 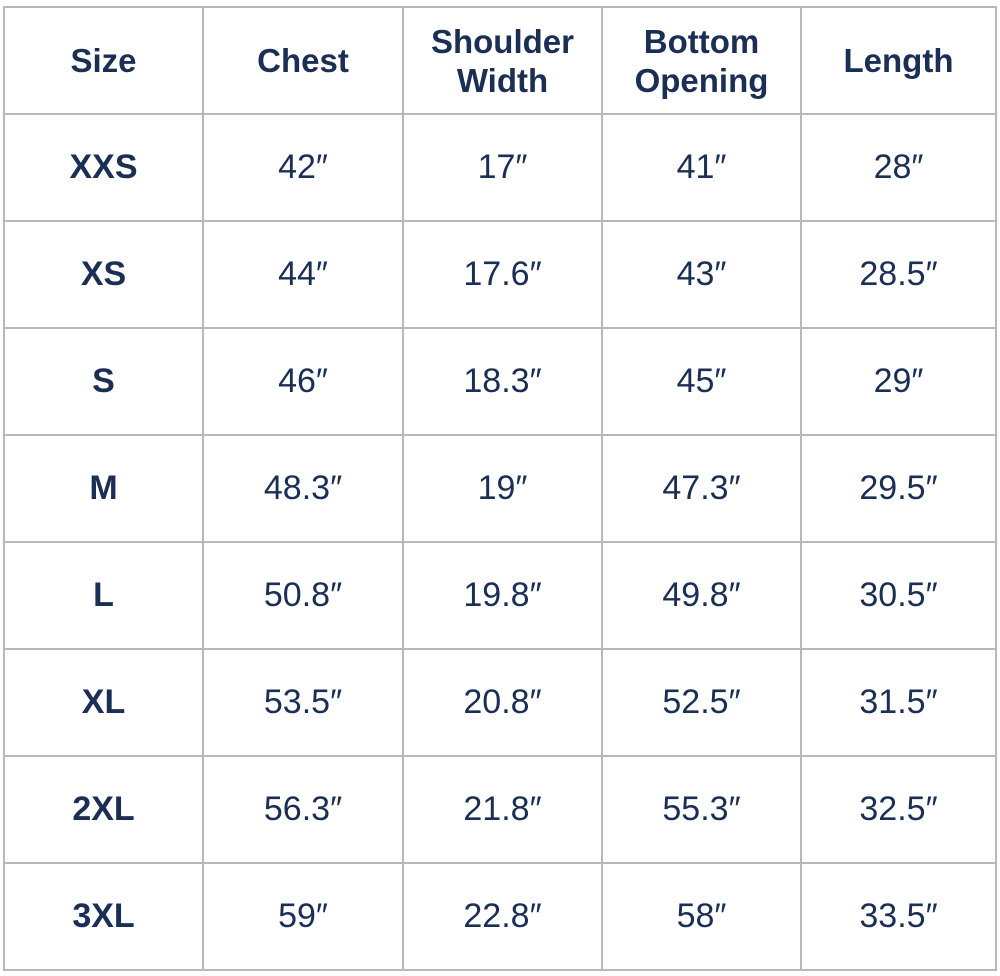 What do you see at coordinates (103, 167) in the screenshot?
I see `size-cell: XXS` at bounding box center [103, 167].